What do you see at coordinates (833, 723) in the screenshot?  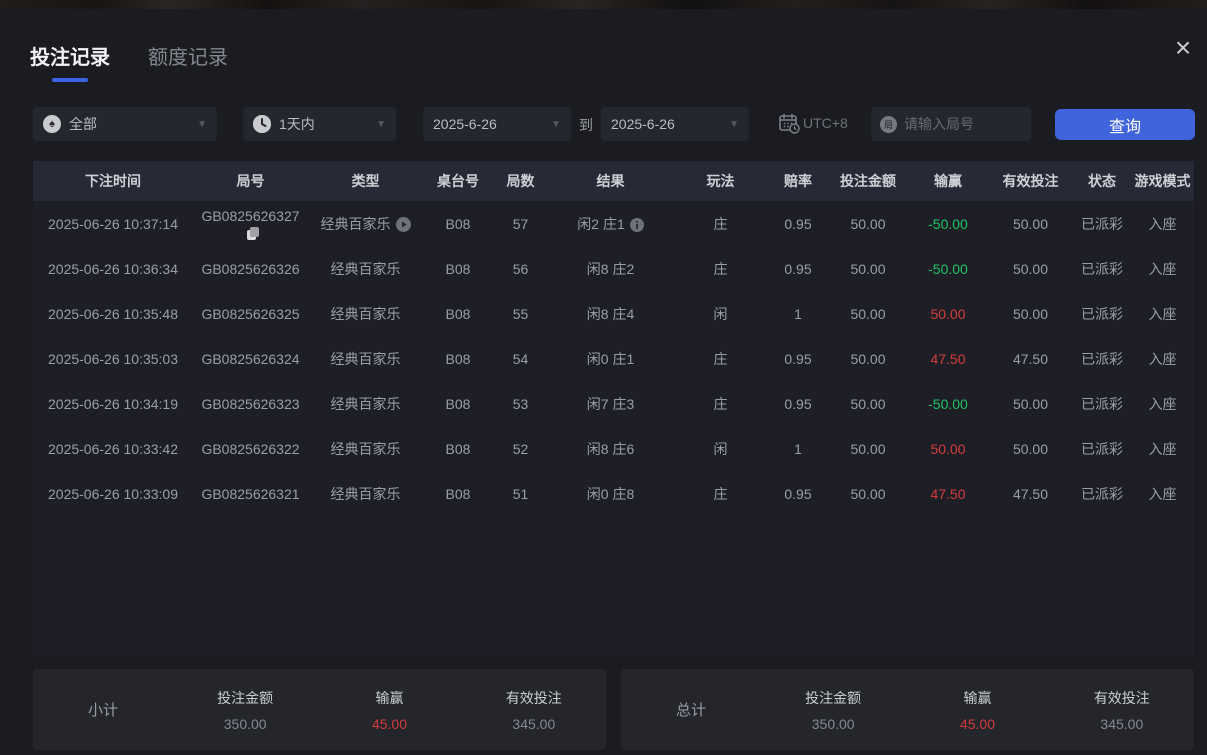 I see `total-bet-value: 350.00` at bounding box center [833, 723].